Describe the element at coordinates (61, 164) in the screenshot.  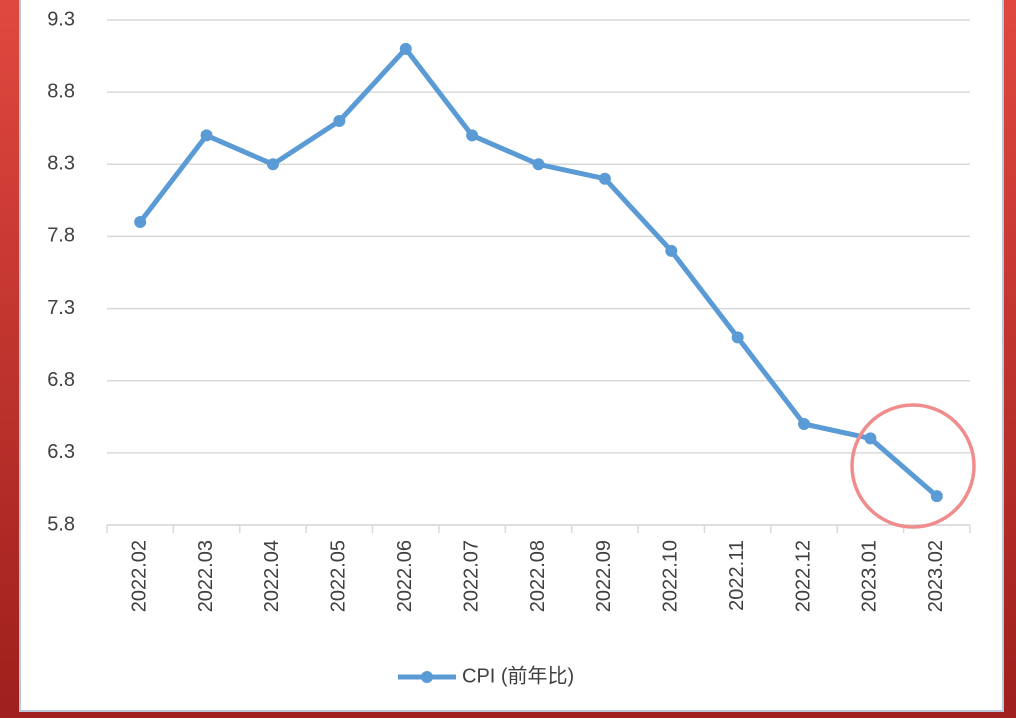
I see `y-tick-label: 8.3` at that location.